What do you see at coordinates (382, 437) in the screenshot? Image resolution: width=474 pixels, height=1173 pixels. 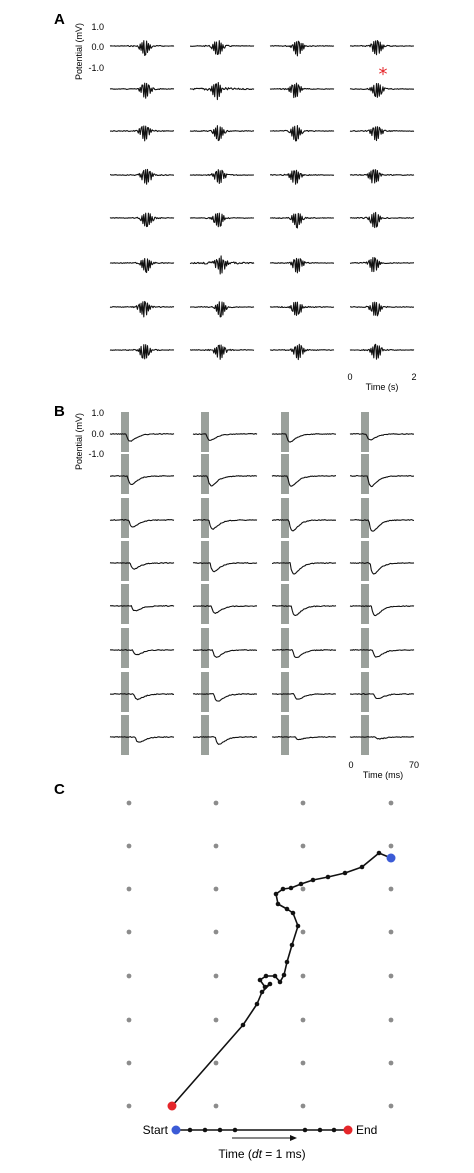 I see `trace-b-r1-c4` at bounding box center [382, 437].